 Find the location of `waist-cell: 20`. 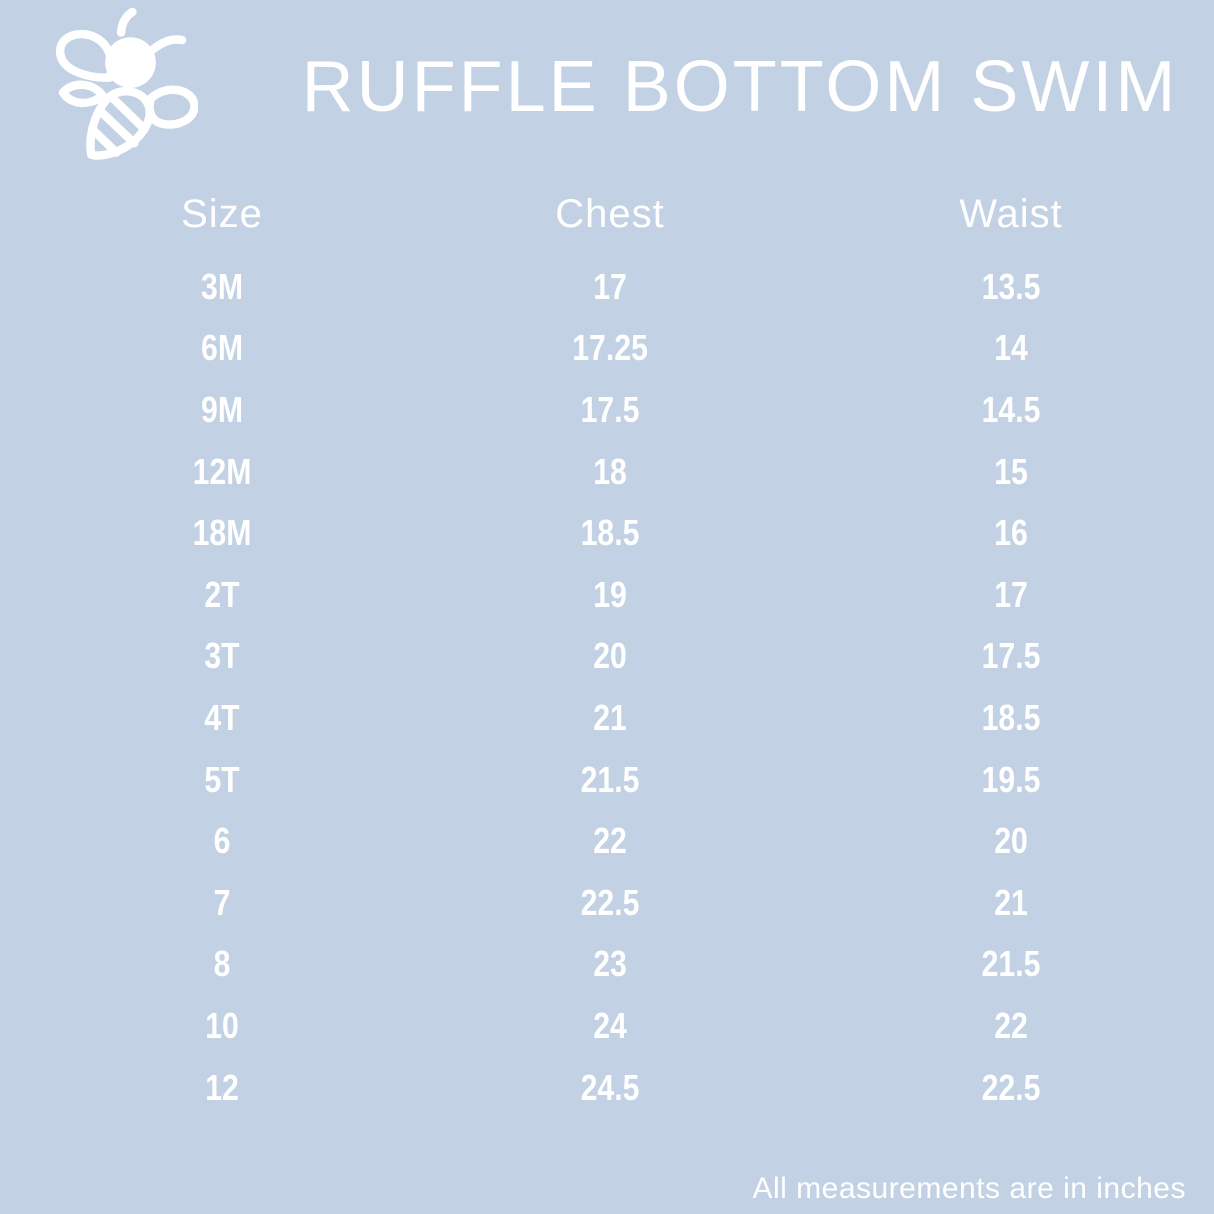

waist-cell: 20 is located at coordinates (1011, 841).